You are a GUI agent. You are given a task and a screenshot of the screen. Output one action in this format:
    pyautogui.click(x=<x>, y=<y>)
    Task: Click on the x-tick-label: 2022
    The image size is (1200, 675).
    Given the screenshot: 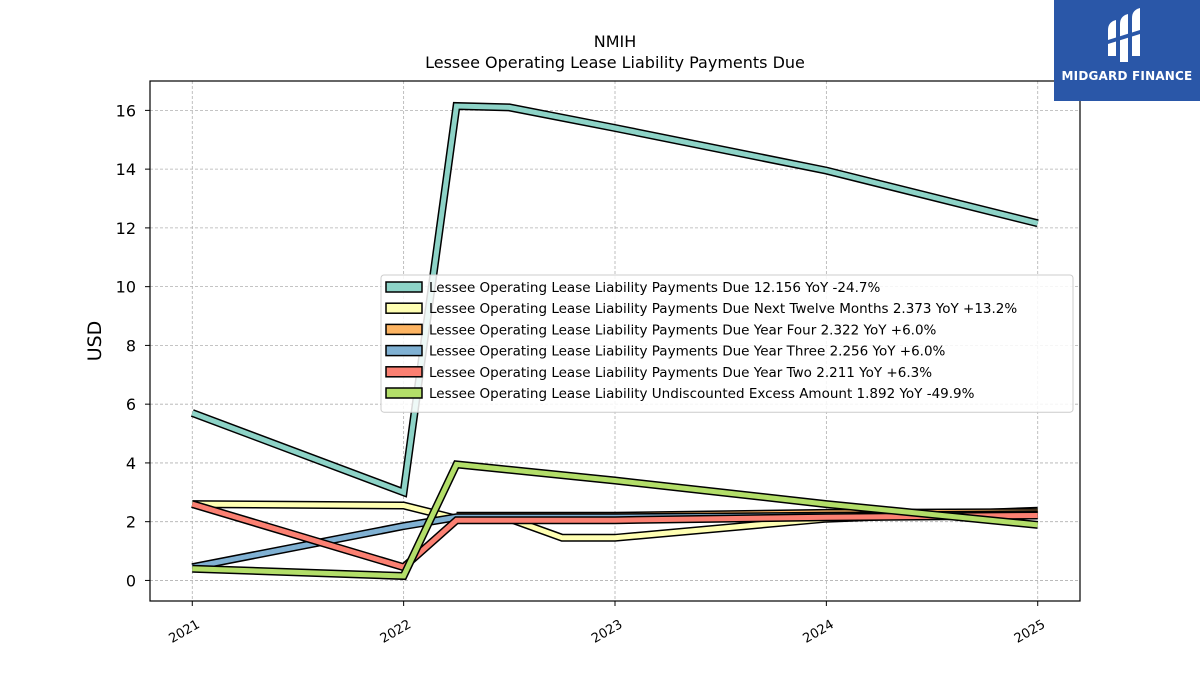 What is the action you would take?
    pyautogui.click(x=396, y=632)
    